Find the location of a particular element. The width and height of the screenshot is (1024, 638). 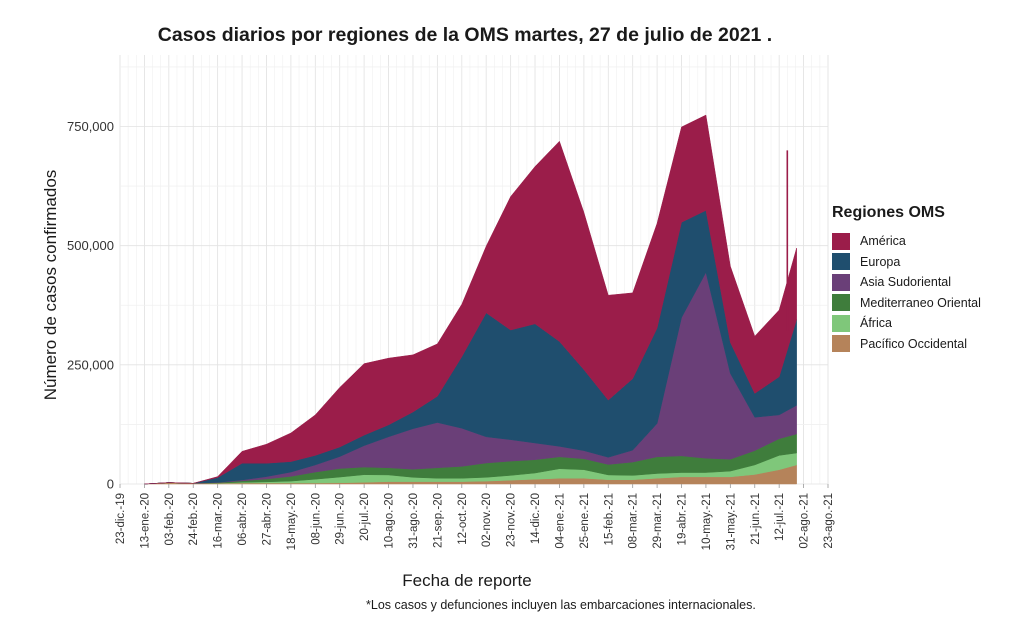

legend-label: Europa is located at coordinates (880, 261).